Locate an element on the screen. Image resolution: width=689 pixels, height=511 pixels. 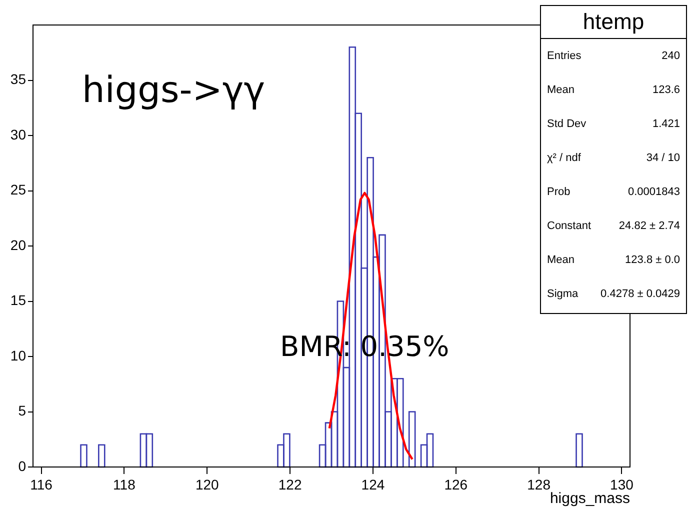
x-tick-label: 126 is located at coordinates (456, 484).